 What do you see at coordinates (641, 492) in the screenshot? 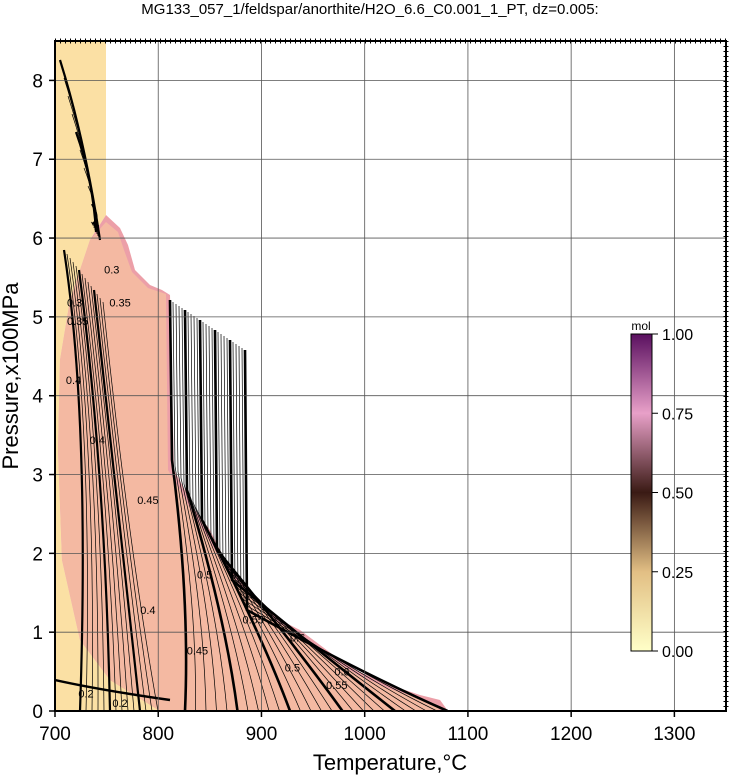
I see `colorbar` at bounding box center [641, 492].